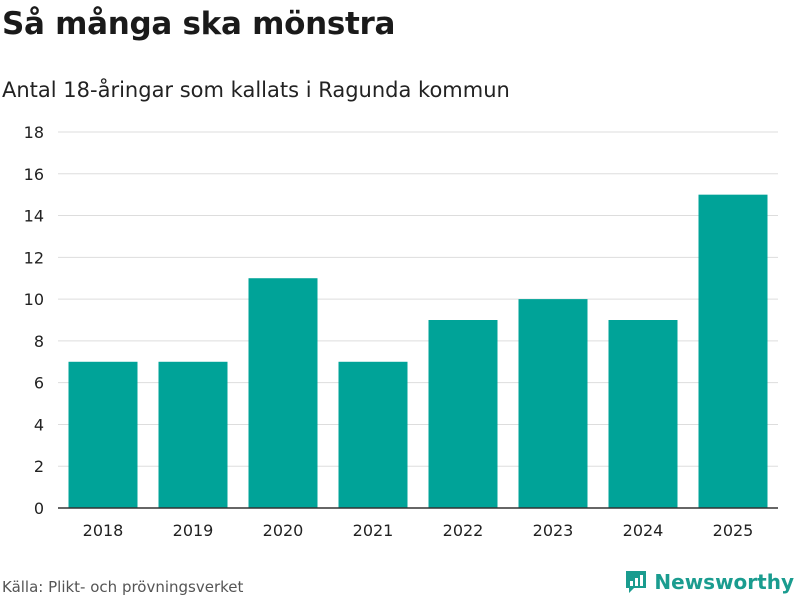 The width and height of the screenshot is (800, 600). What do you see at coordinates (283, 530) in the screenshot?
I see `x-tick-label: 2020` at bounding box center [283, 530].